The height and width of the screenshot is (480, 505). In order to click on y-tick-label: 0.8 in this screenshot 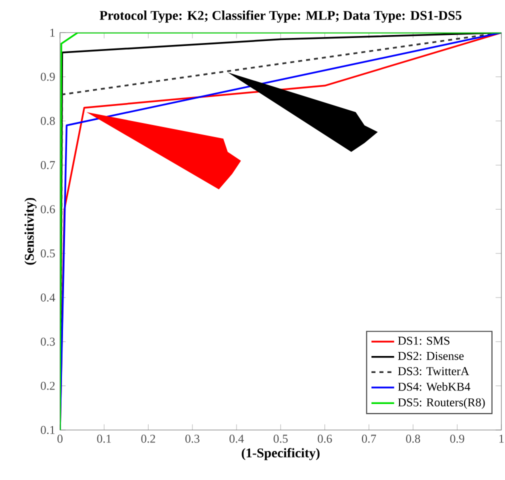, I will do `click(47, 121)`.